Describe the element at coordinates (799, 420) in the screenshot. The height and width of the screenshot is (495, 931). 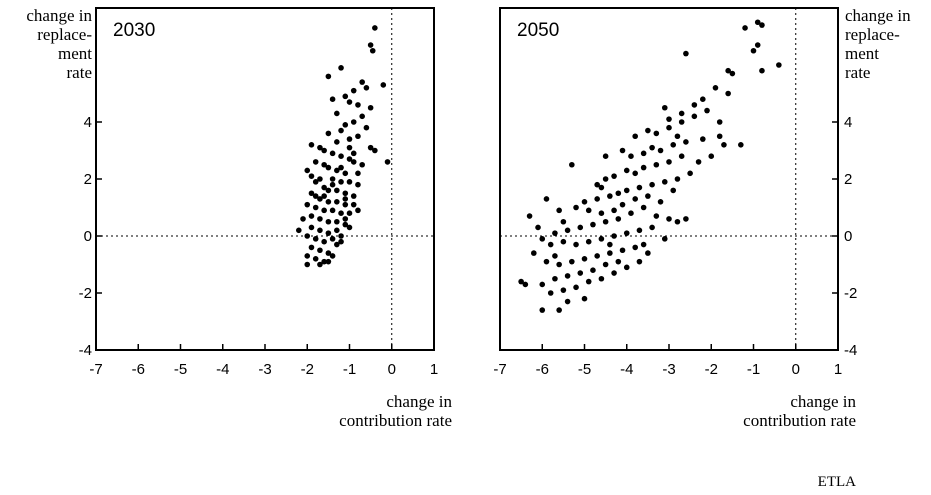
I see `x-label-line: contribution rate` at that location.